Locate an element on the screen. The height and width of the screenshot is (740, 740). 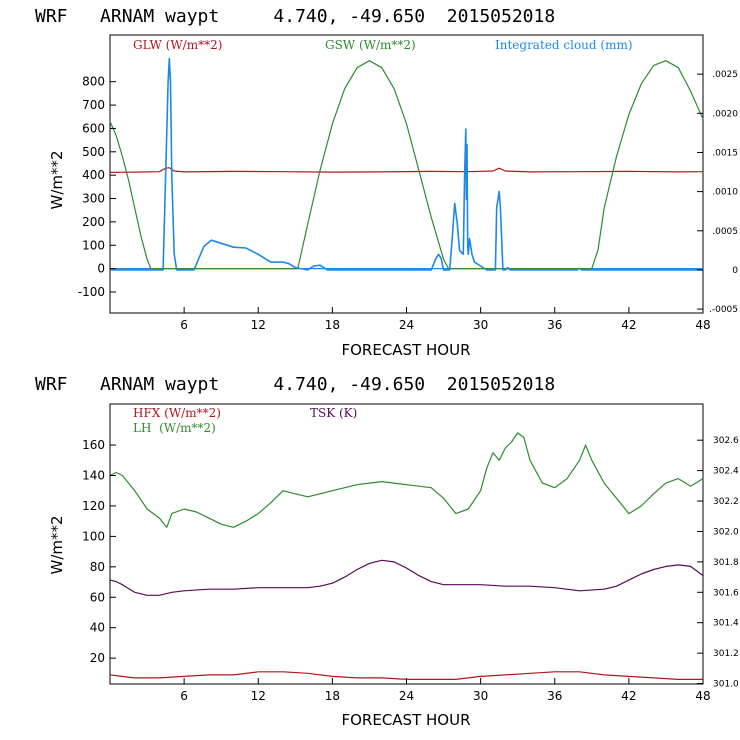
legend-hfx: HFX (W/m**2) is located at coordinates (177, 413).